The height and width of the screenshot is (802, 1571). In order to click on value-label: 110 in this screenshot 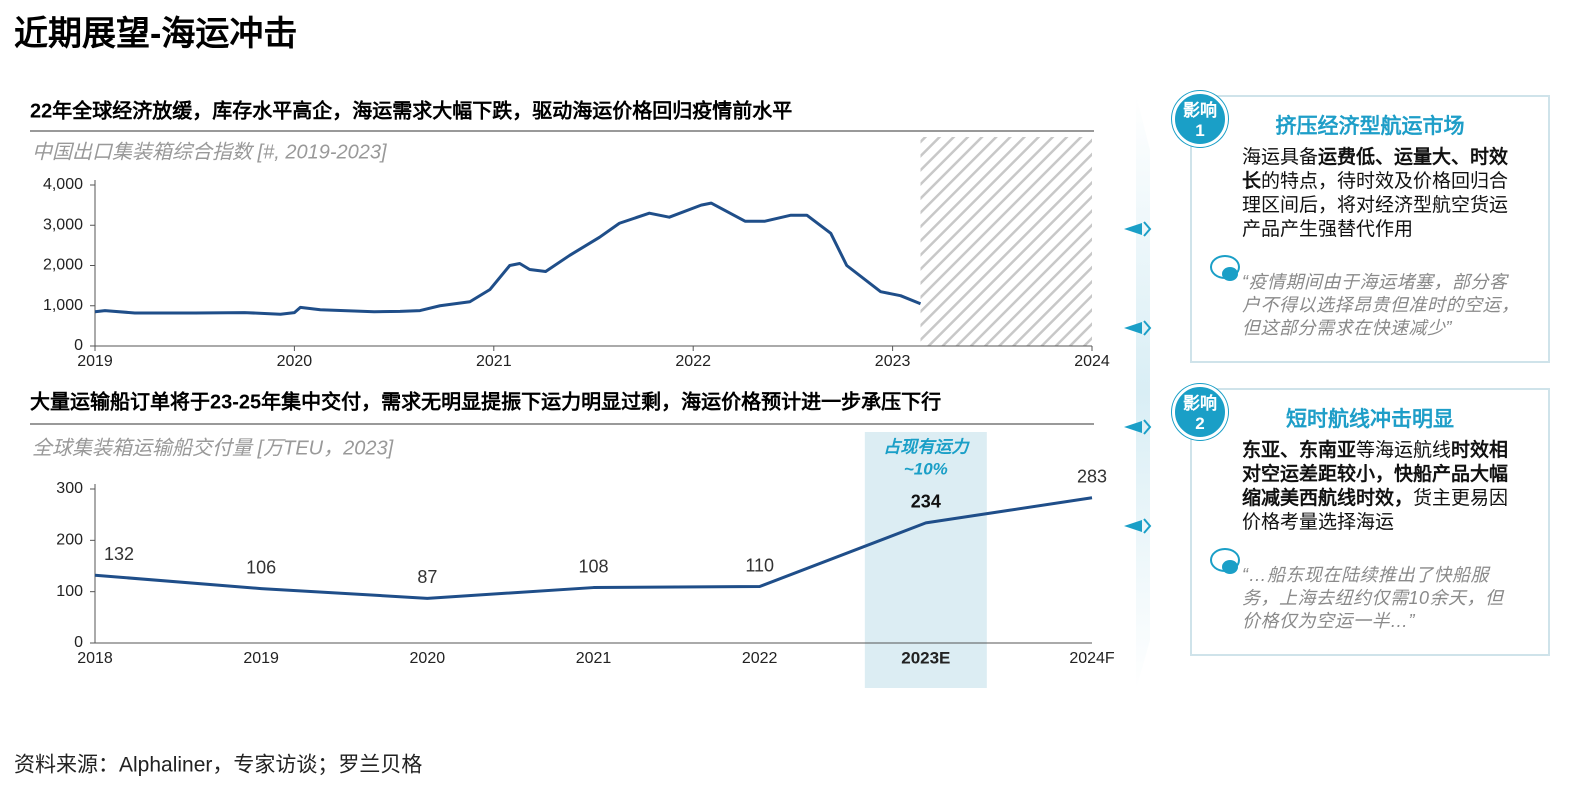, I will do `click(759, 565)`.